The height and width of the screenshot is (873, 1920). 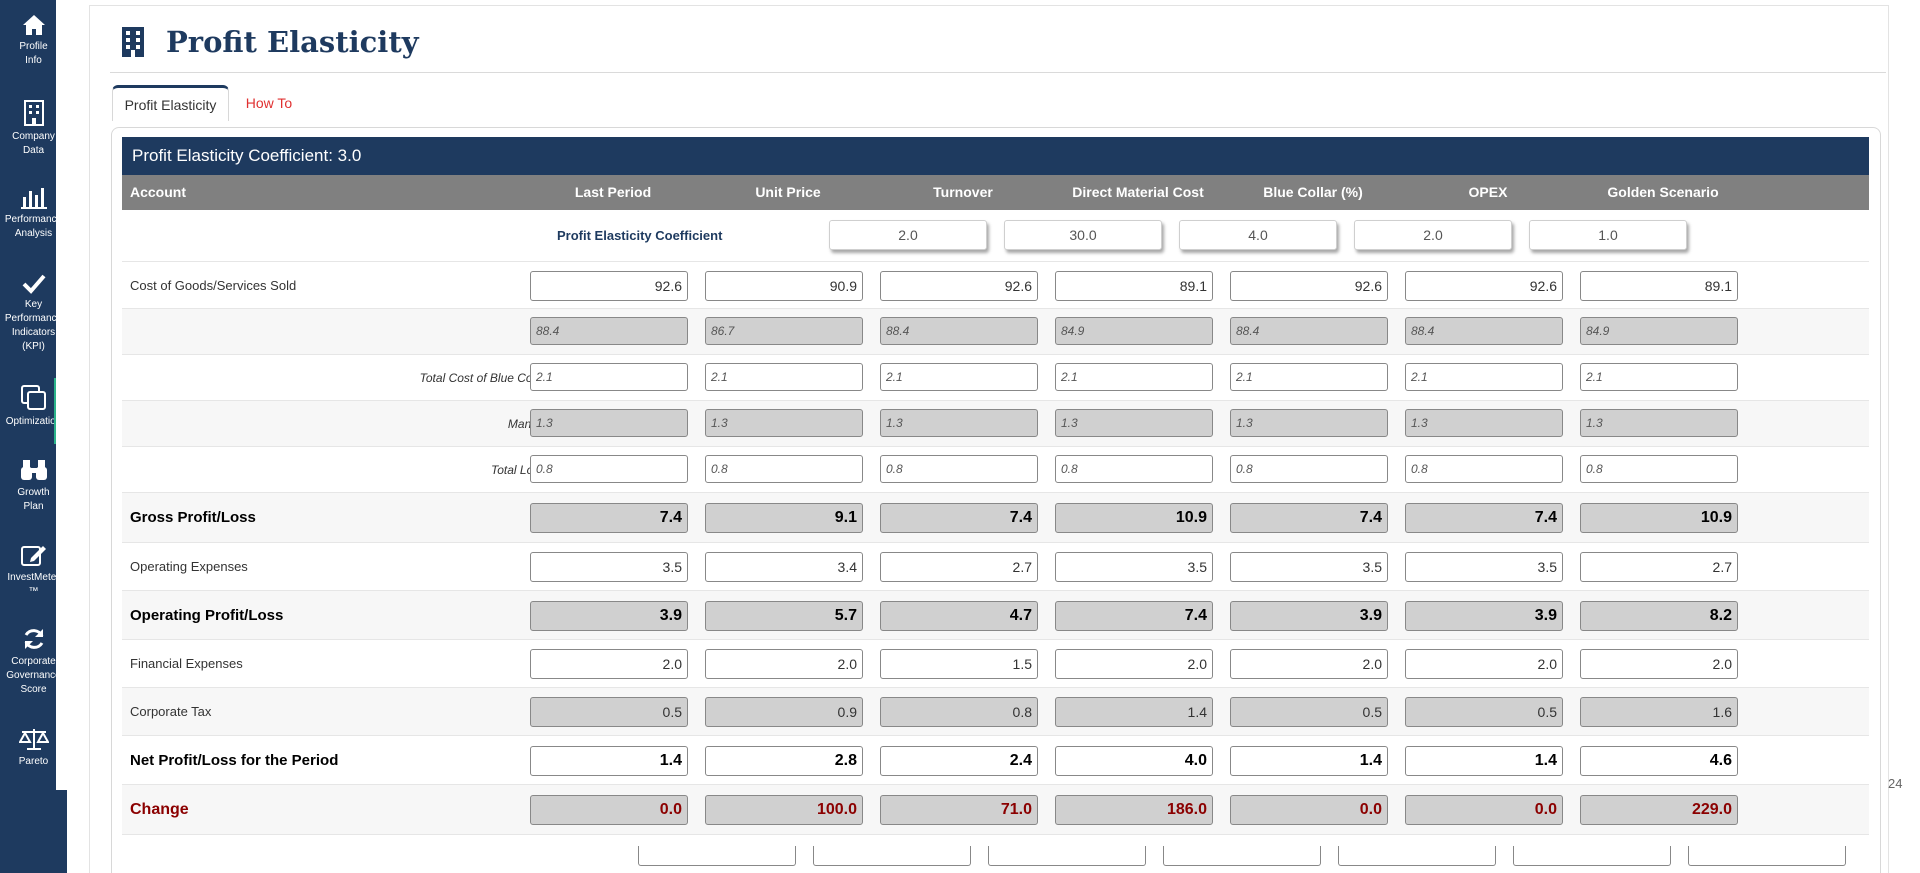 What do you see at coordinates (998, 72) in the screenshot?
I see `title-divider` at bounding box center [998, 72].